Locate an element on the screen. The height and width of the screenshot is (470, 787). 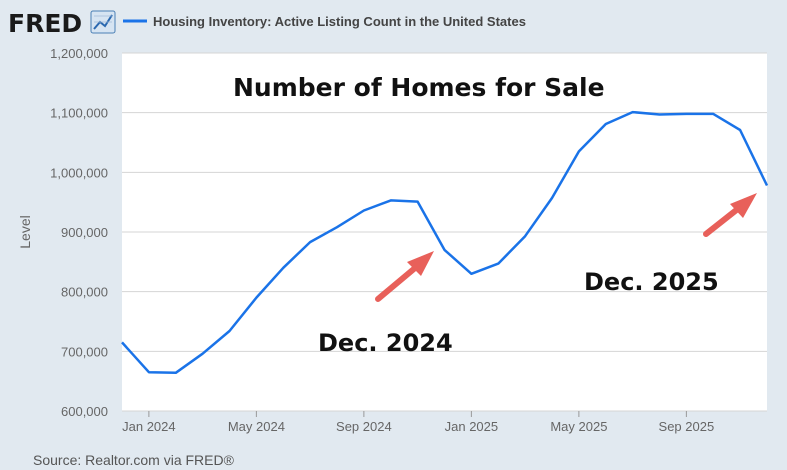
chart-title: Number of Homes for Sale is located at coordinates (419, 87).